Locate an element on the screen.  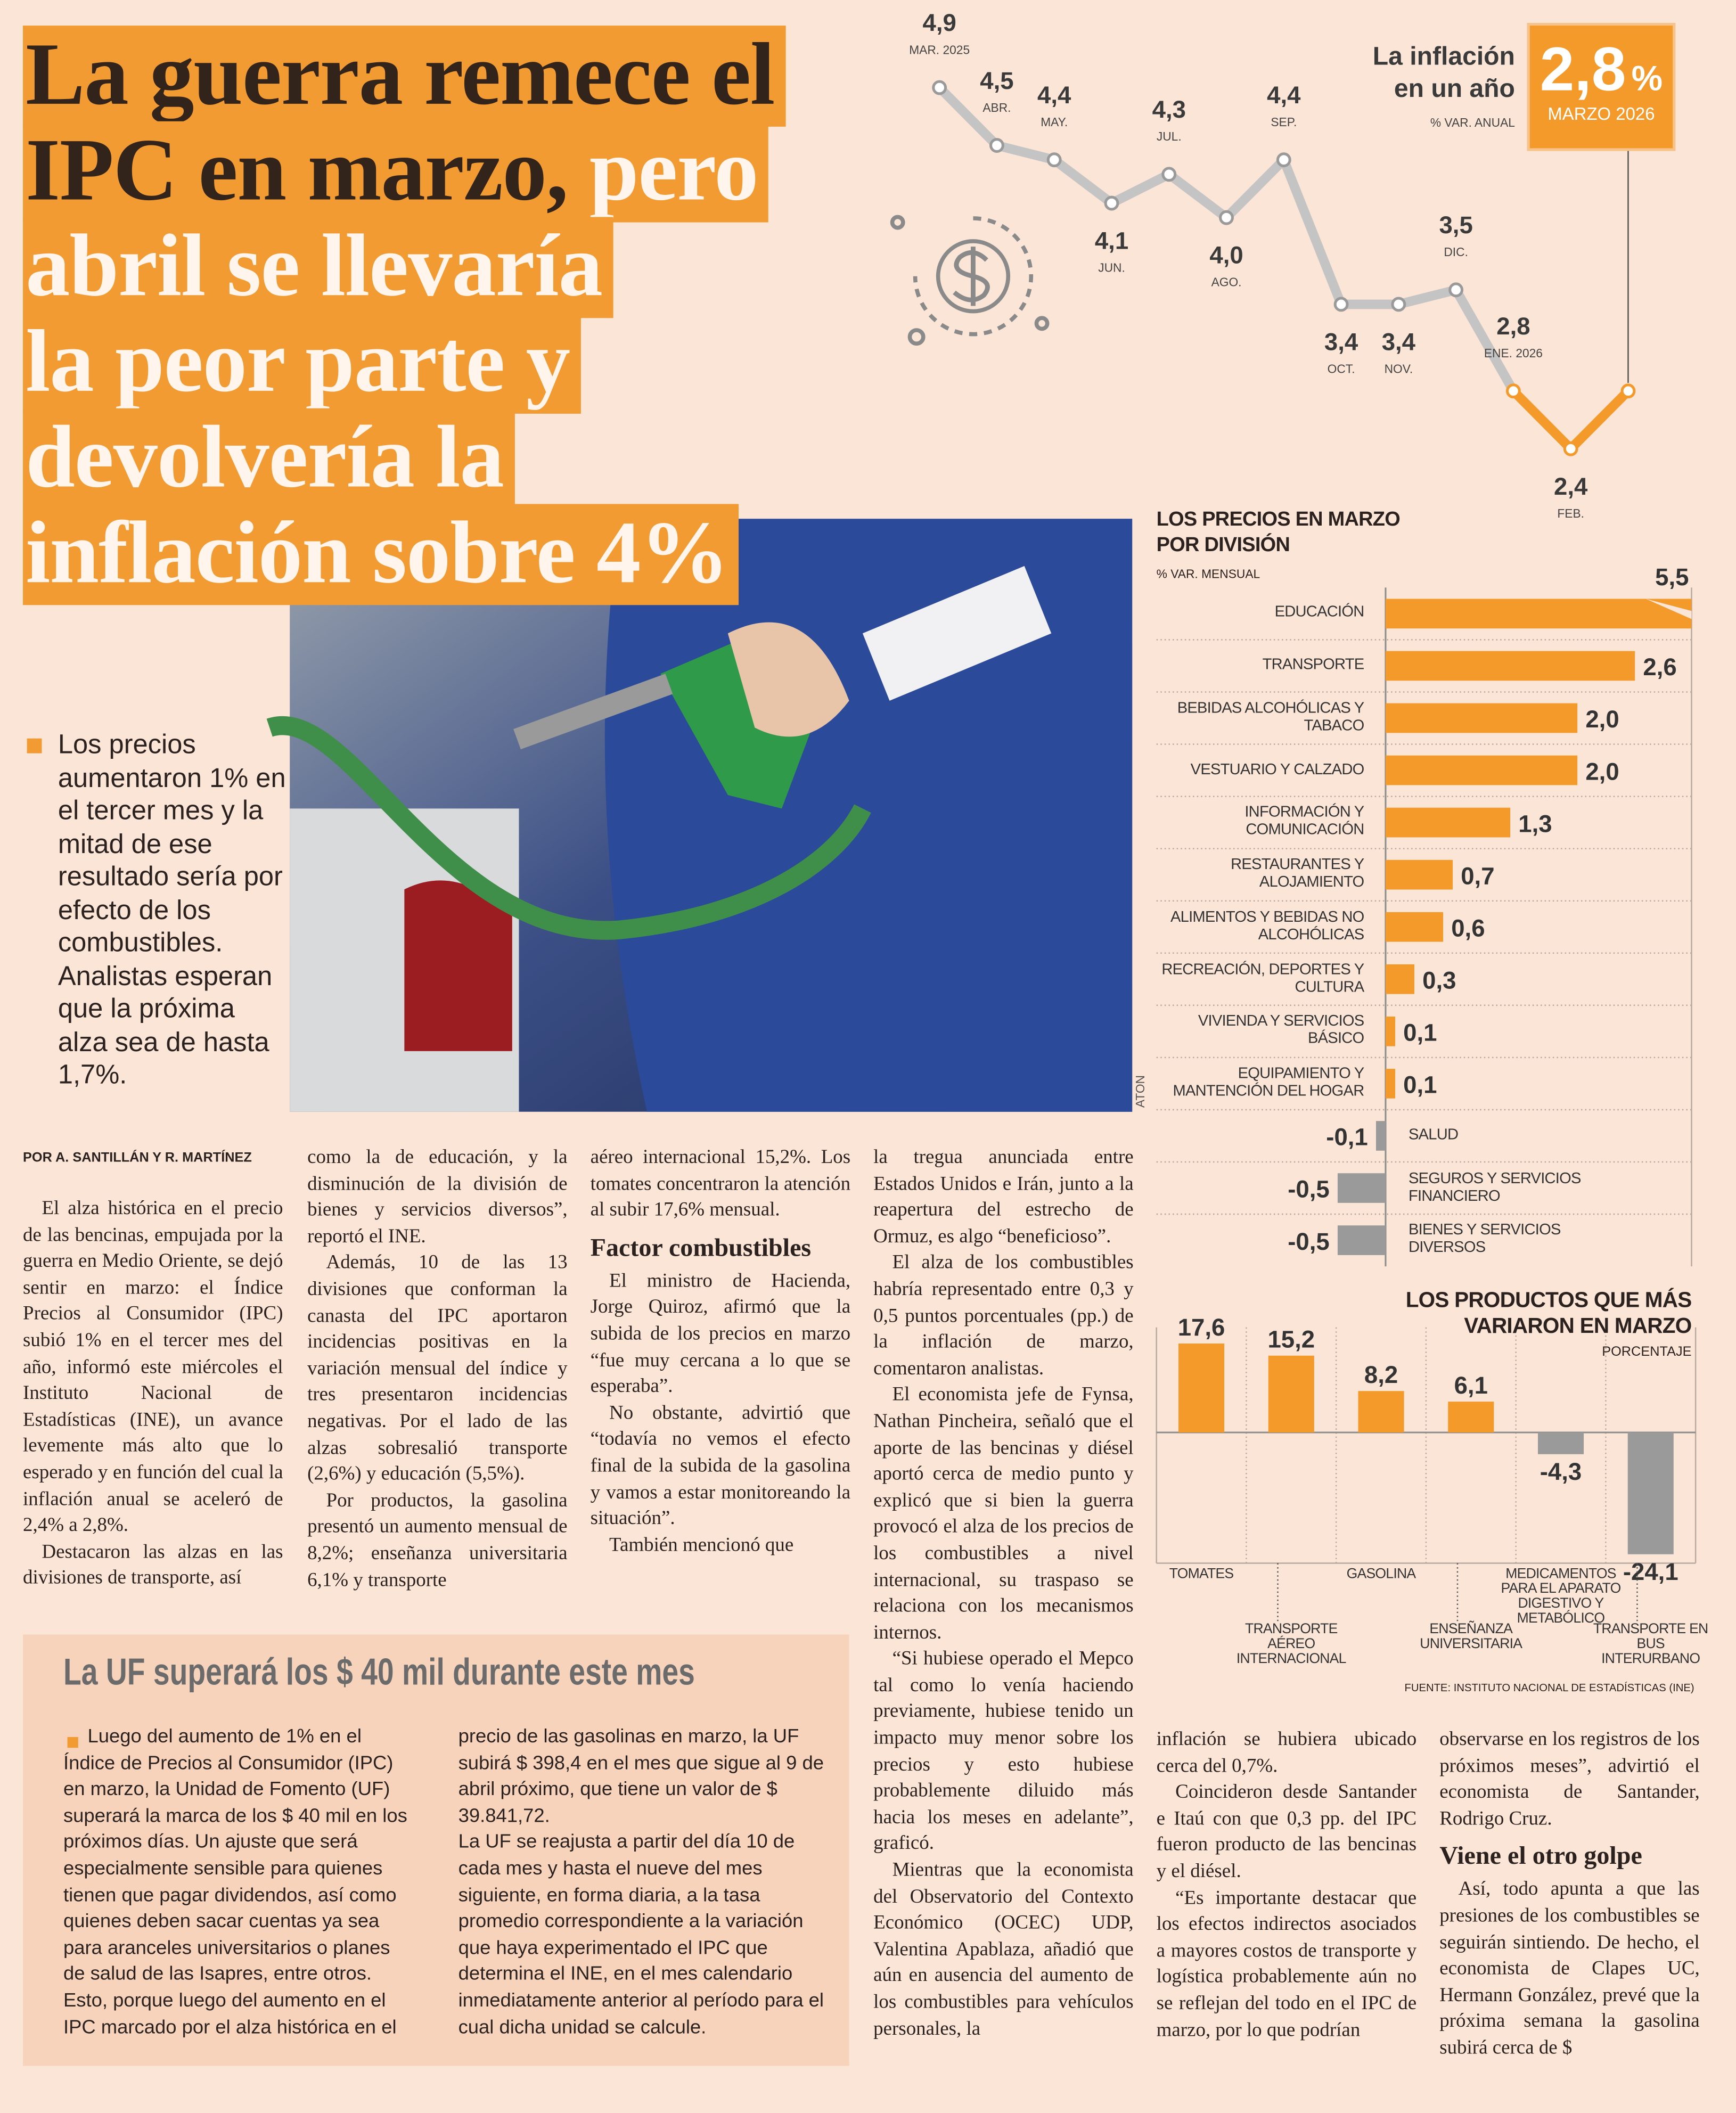
category-label: RECREACIÓN, DEPORTES Y CULTURA is located at coordinates (1262, 978).